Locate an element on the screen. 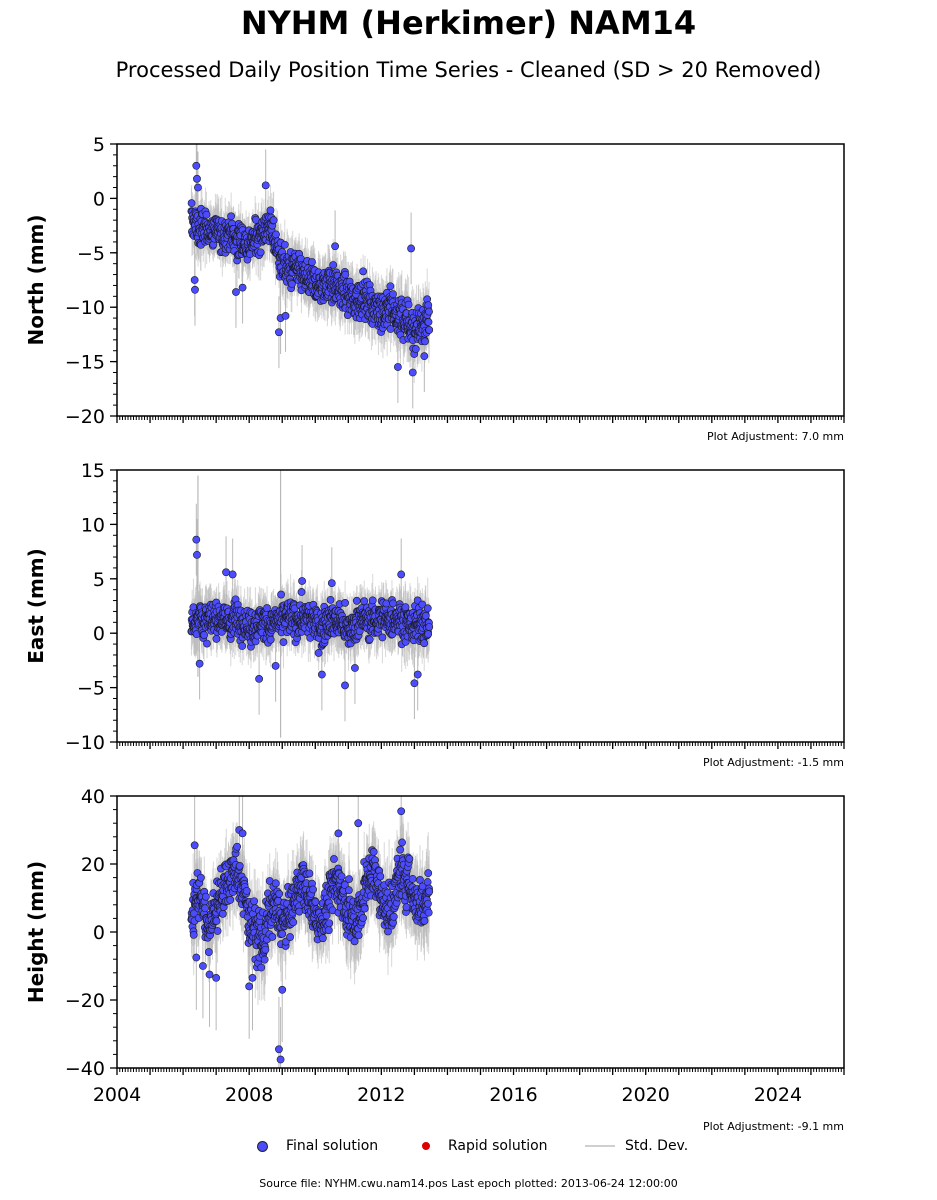 The height and width of the screenshot is (1200, 937). panel-1-ylabel: North (mm) is located at coordinates (36, 279).